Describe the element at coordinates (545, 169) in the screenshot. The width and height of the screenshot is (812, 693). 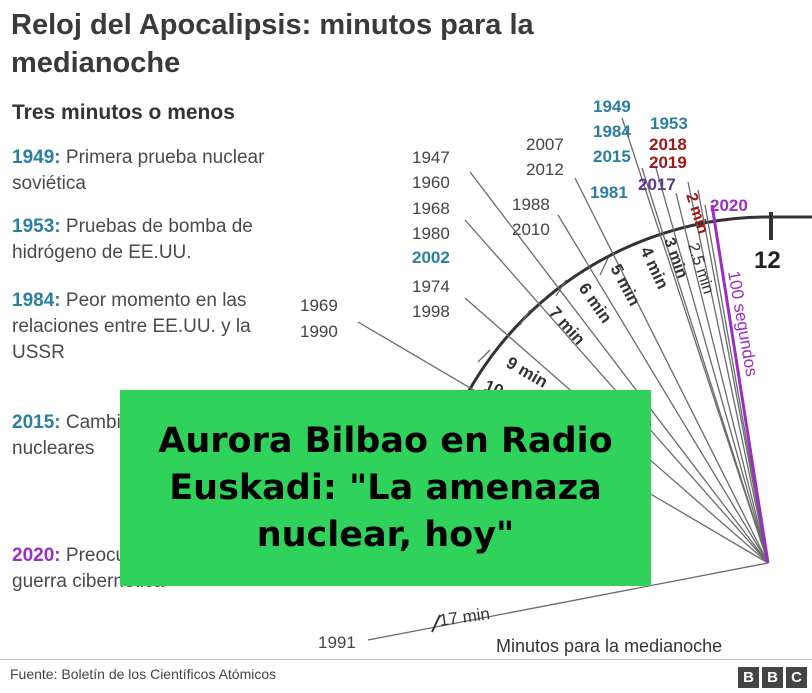
I see `year-label: 2012` at that location.